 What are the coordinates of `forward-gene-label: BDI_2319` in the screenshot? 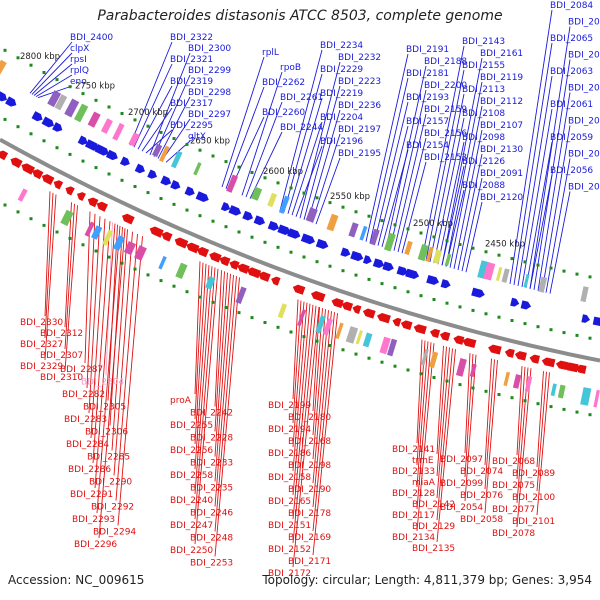 It's located at (191, 82).